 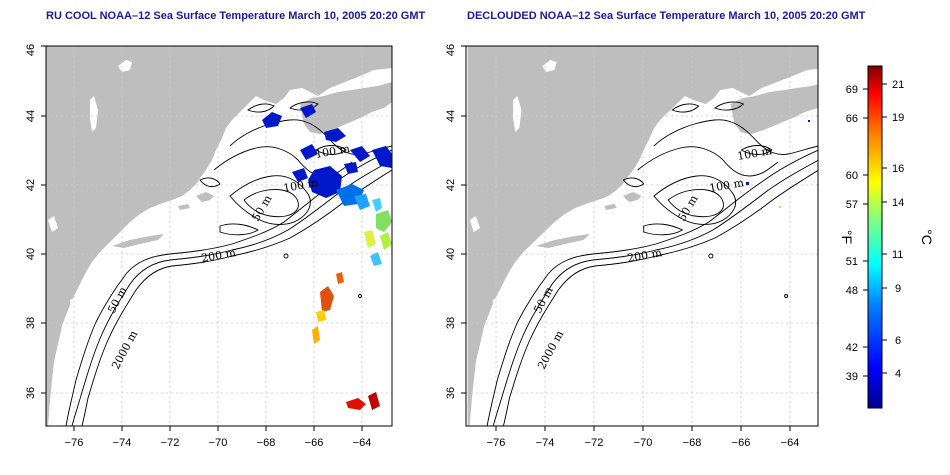 I want to click on right-lat-tick-36: 36, so click(x=451, y=393).